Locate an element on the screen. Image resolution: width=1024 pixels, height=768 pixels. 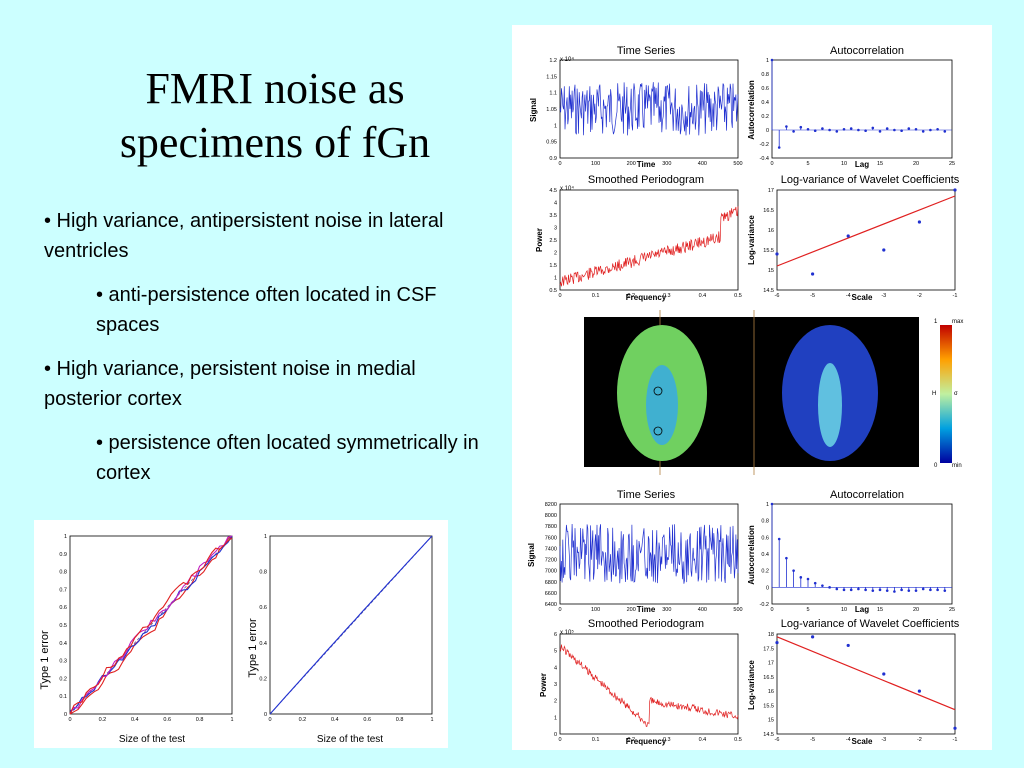
bottom-ac-xtick: 10 is located at coordinates (844, 610).